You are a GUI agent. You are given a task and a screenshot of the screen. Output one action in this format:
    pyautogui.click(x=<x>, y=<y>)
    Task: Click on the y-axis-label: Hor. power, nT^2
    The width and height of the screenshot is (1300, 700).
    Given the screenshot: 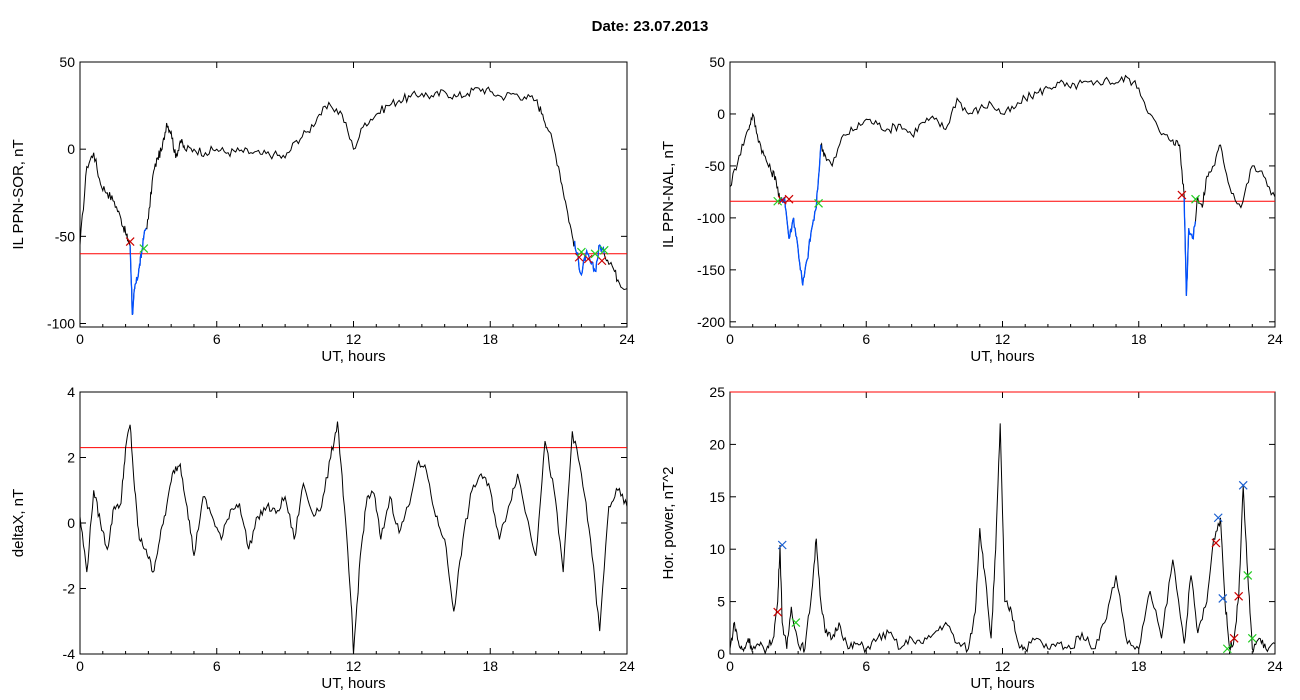 What is the action you would take?
    pyautogui.click(x=668, y=523)
    